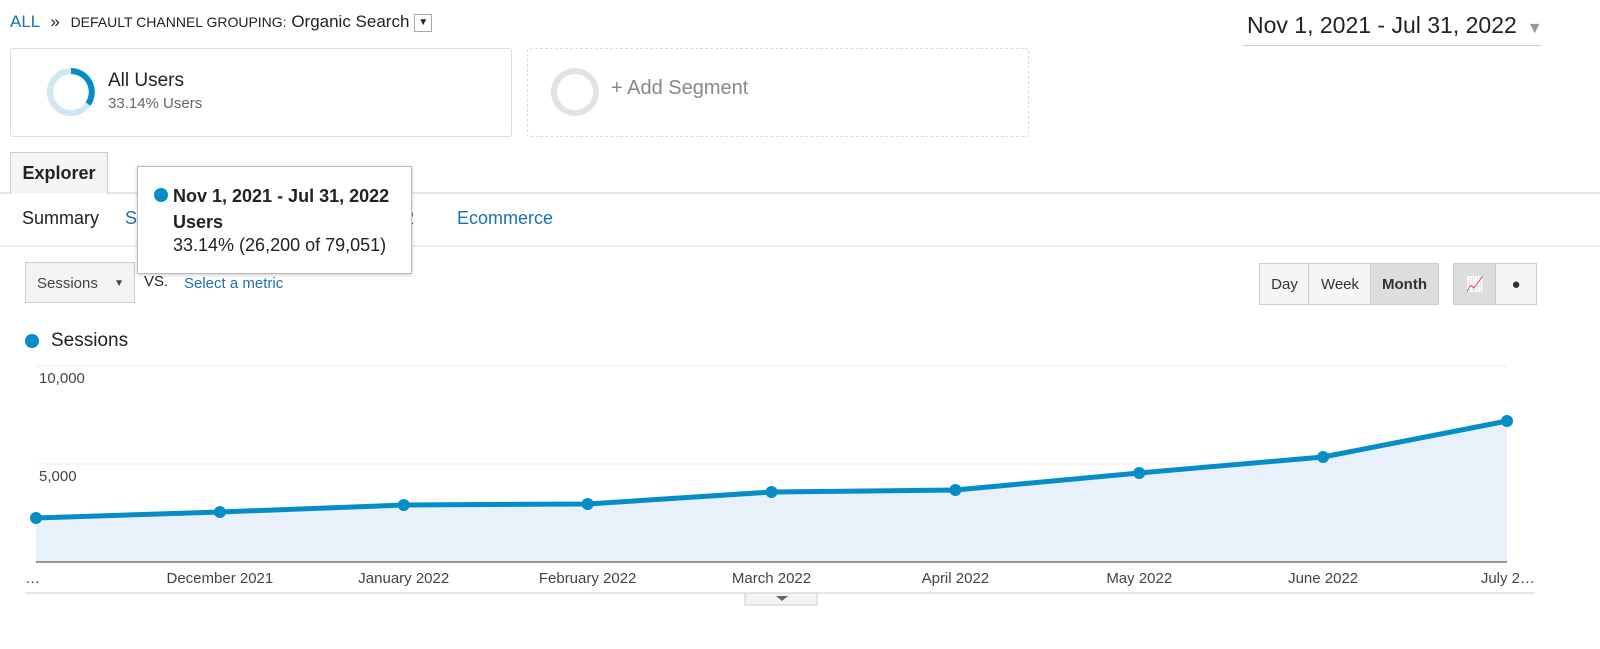 This screenshot has width=1600, height=649. What do you see at coordinates (59, 173) in the screenshot?
I see `tab: Explorer` at bounding box center [59, 173].